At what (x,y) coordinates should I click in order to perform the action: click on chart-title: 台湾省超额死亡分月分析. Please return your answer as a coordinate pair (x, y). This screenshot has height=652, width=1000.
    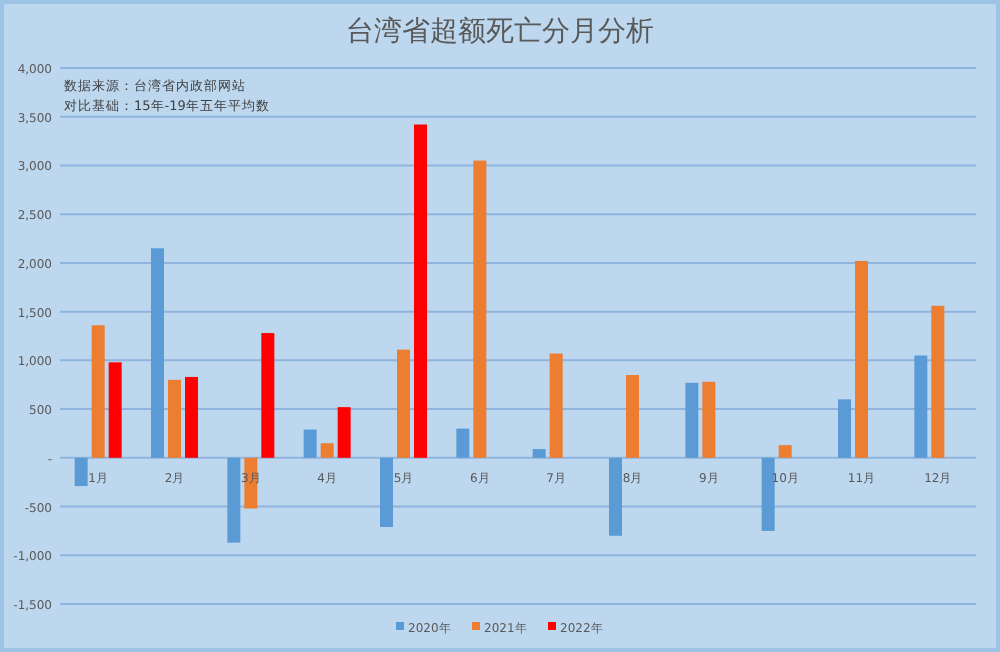
    Looking at the image, I should click on (500, 32).